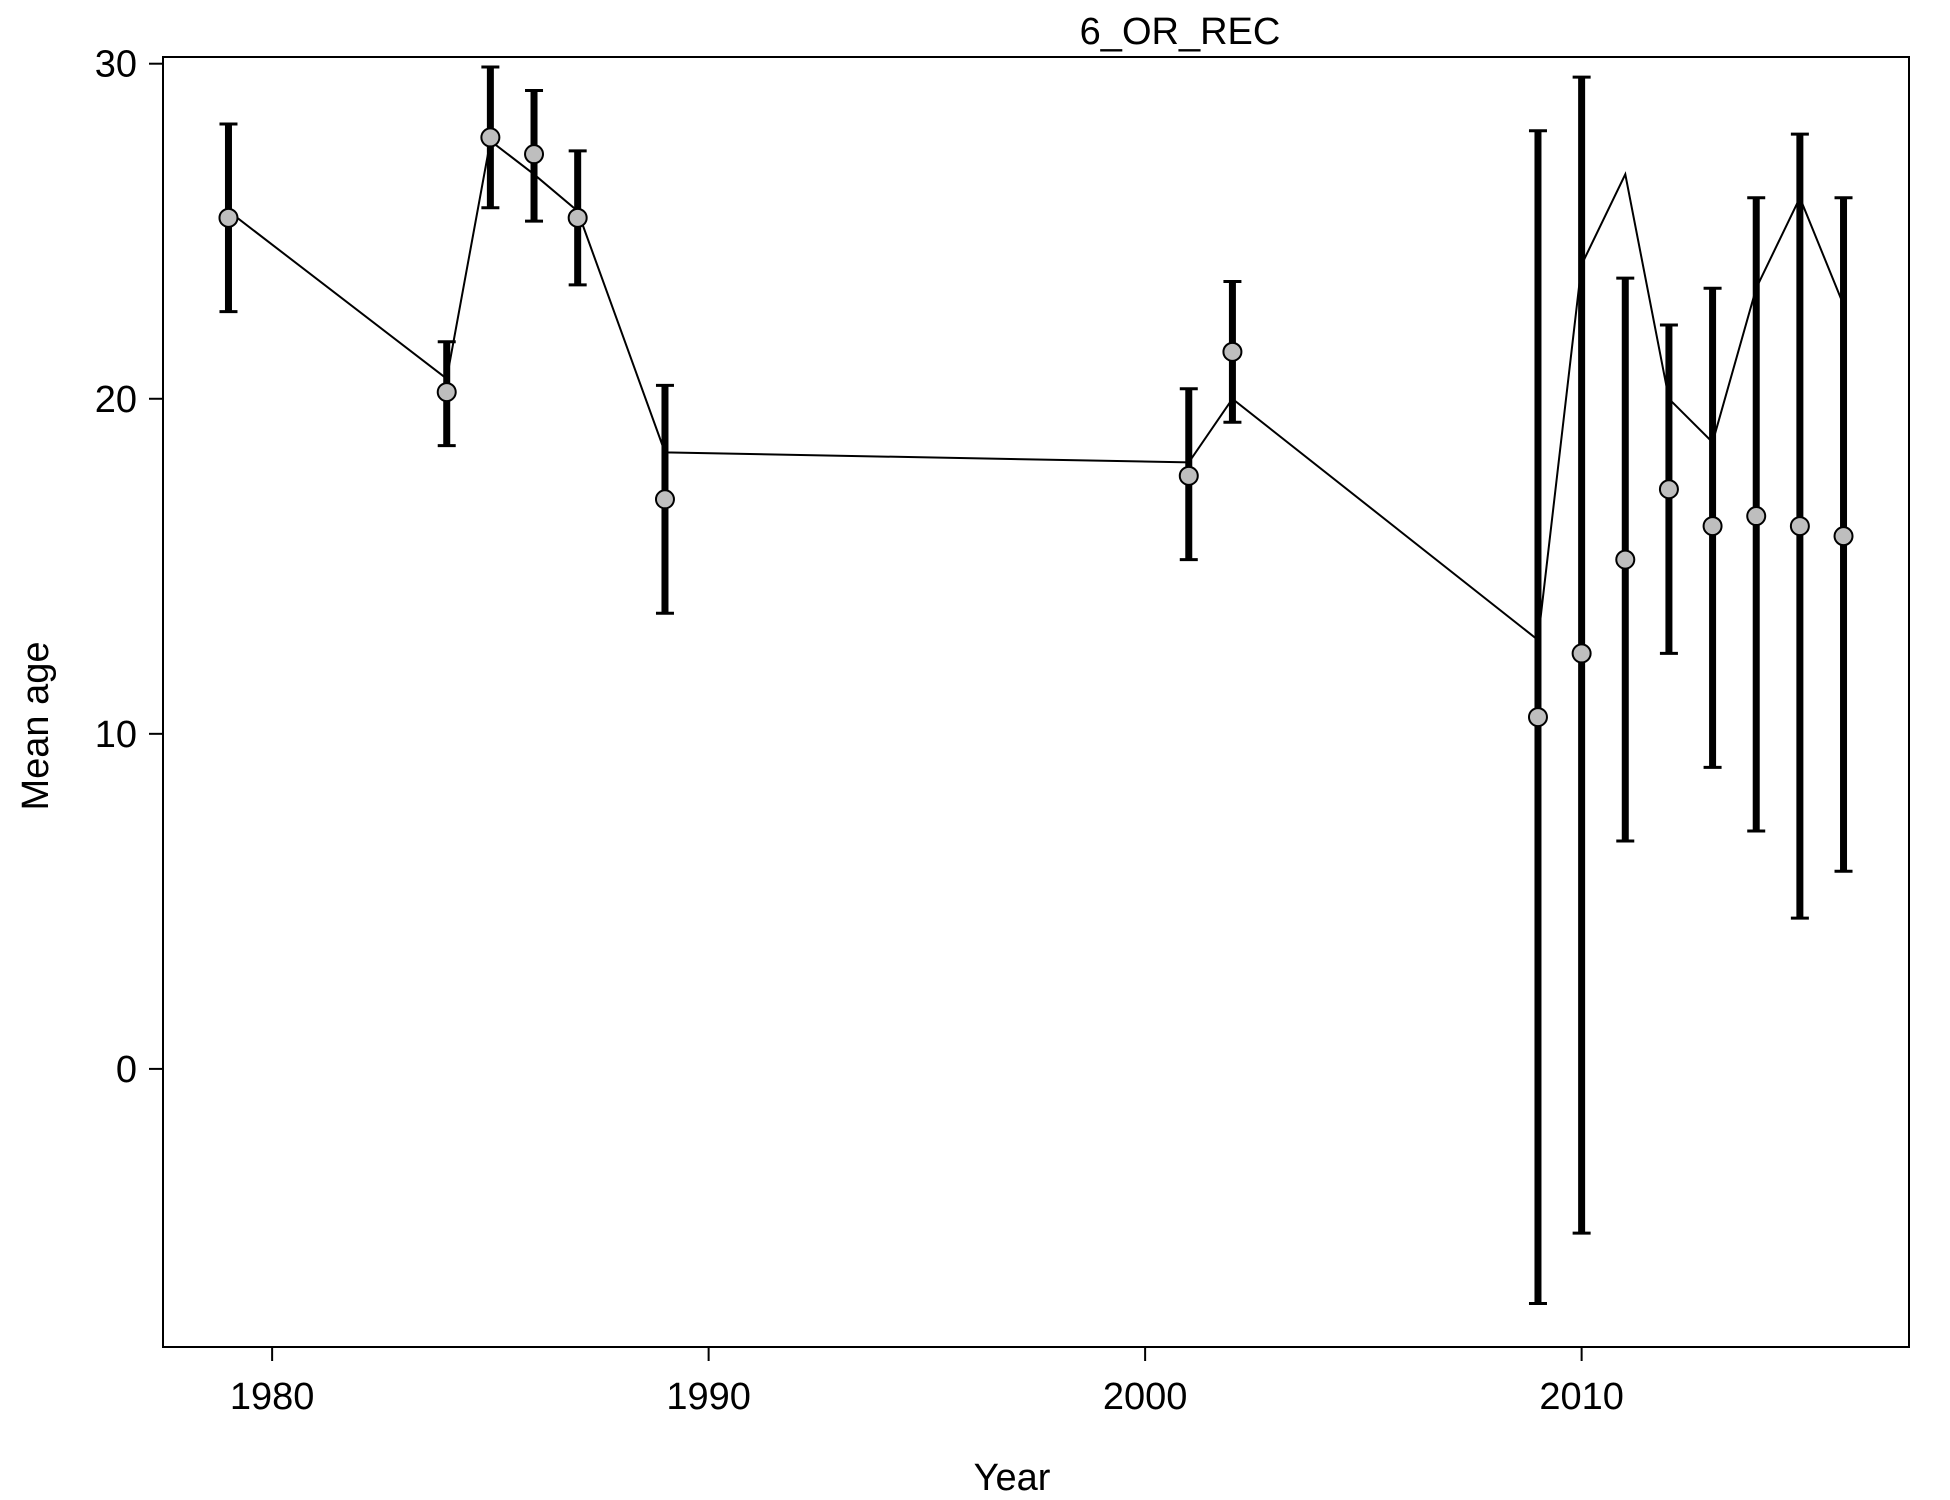  What do you see at coordinates (116, 65) in the screenshot?
I see `y-tick-label: 30` at bounding box center [116, 65].